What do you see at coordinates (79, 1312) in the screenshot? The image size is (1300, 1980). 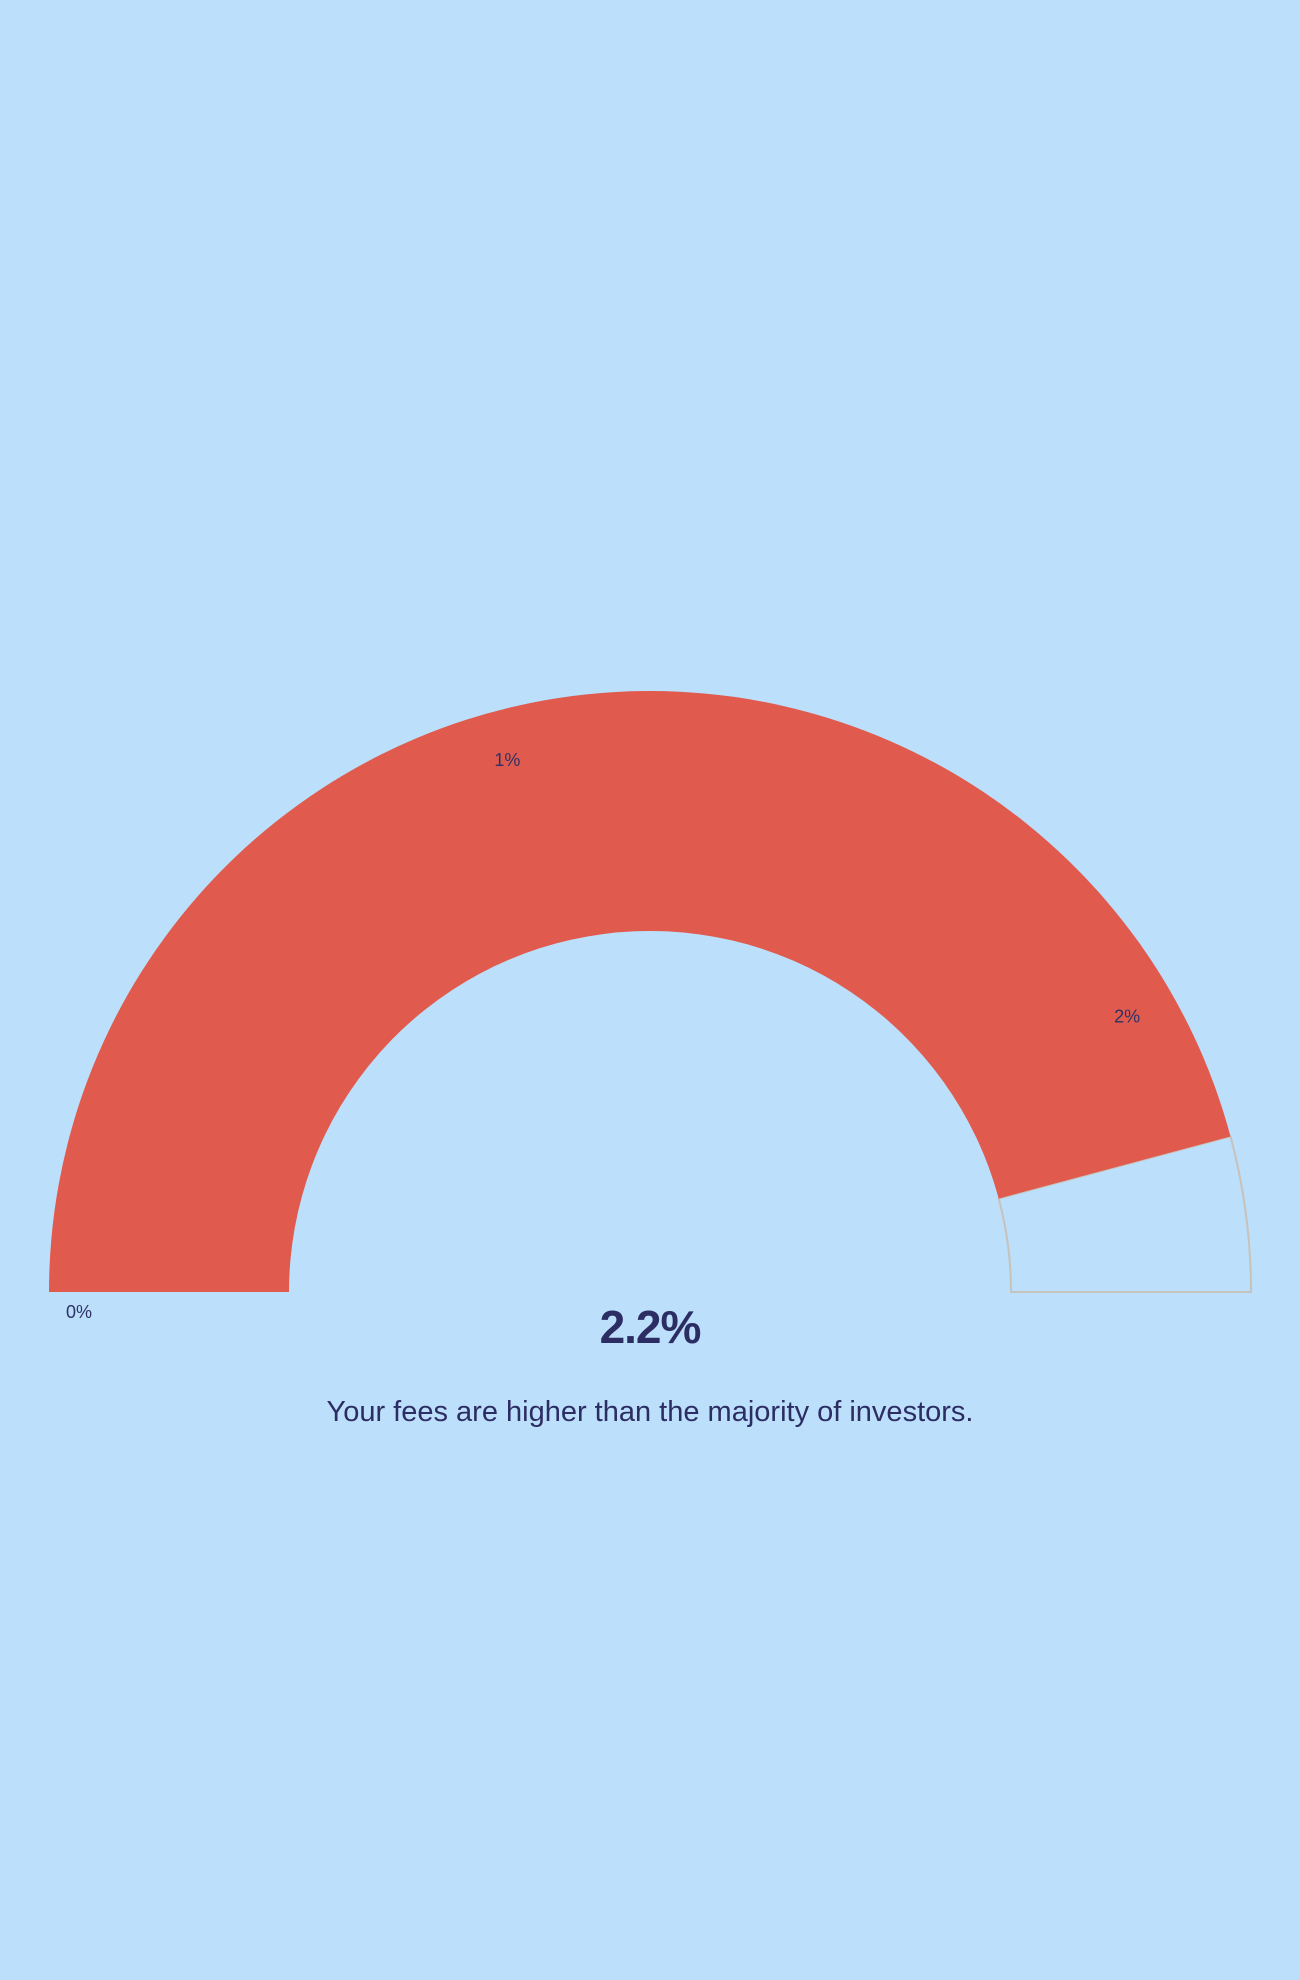 I see `gauge-tick-label: 0%` at bounding box center [79, 1312].